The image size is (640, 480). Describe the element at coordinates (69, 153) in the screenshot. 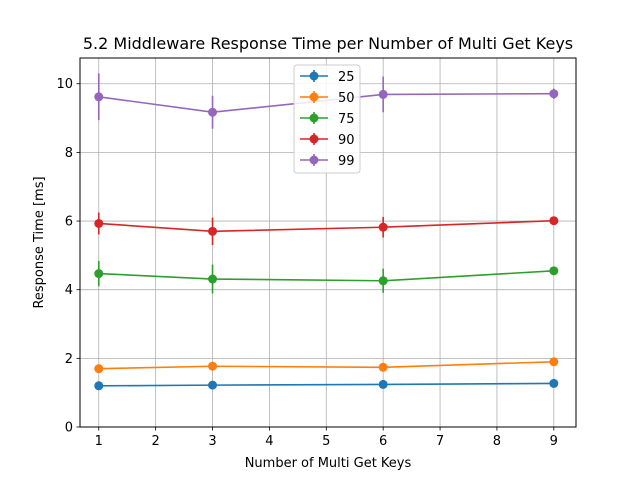

I see `y-tick-label: 8` at that location.